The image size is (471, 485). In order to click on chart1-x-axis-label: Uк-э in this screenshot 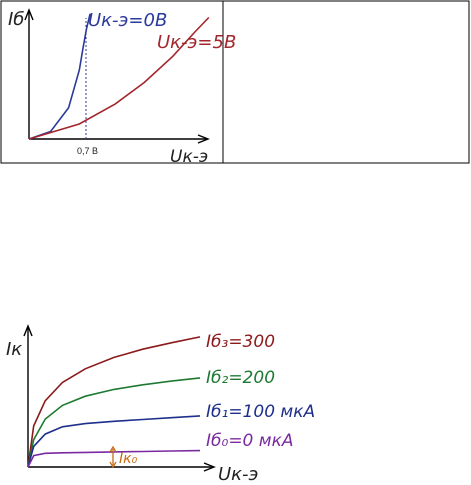, I will do `click(189, 157)`.